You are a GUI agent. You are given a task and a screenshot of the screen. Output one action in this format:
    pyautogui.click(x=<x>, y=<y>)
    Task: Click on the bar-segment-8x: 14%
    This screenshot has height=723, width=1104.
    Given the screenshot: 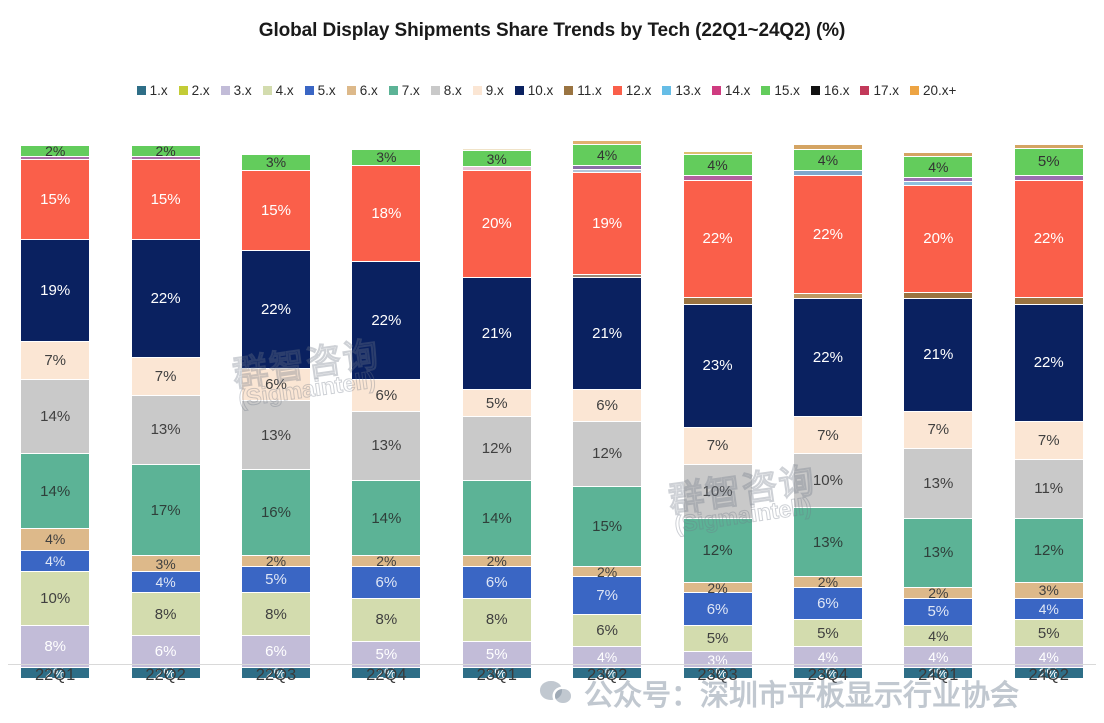 What is the action you would take?
    pyautogui.click(x=55, y=417)
    